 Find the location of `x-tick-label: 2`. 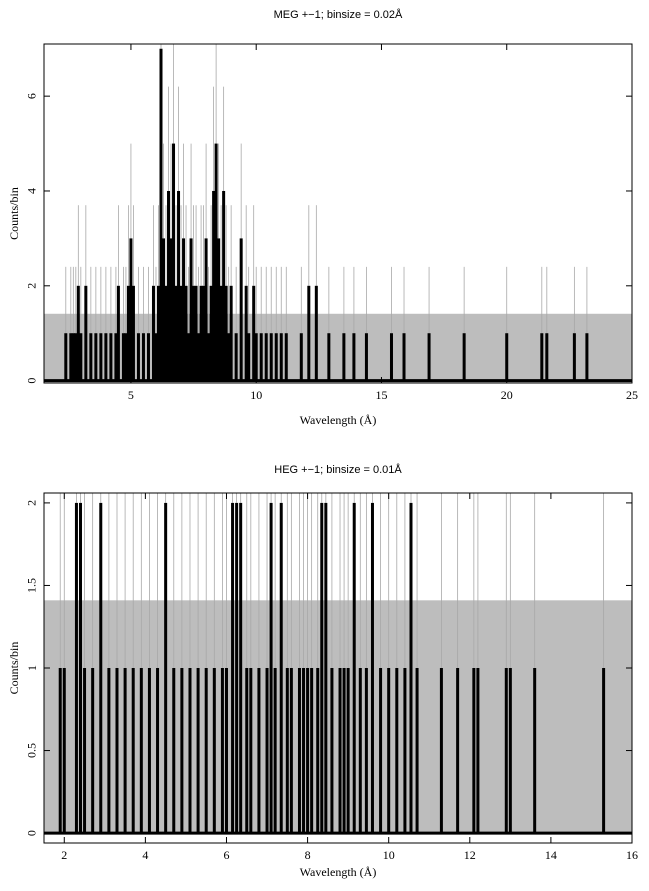

x-tick-label: 2 is located at coordinates (64, 855).